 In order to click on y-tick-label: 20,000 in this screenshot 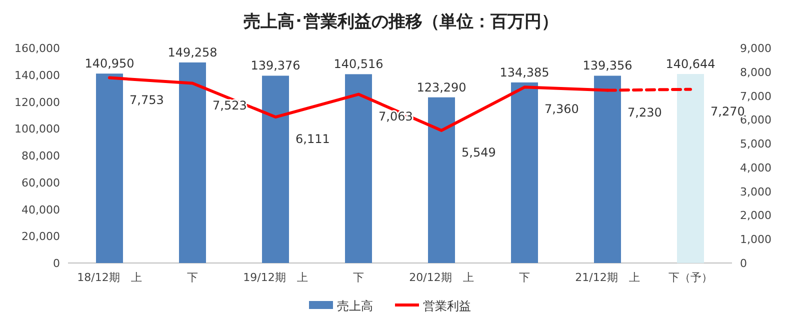, I will do `click(41, 237)`.